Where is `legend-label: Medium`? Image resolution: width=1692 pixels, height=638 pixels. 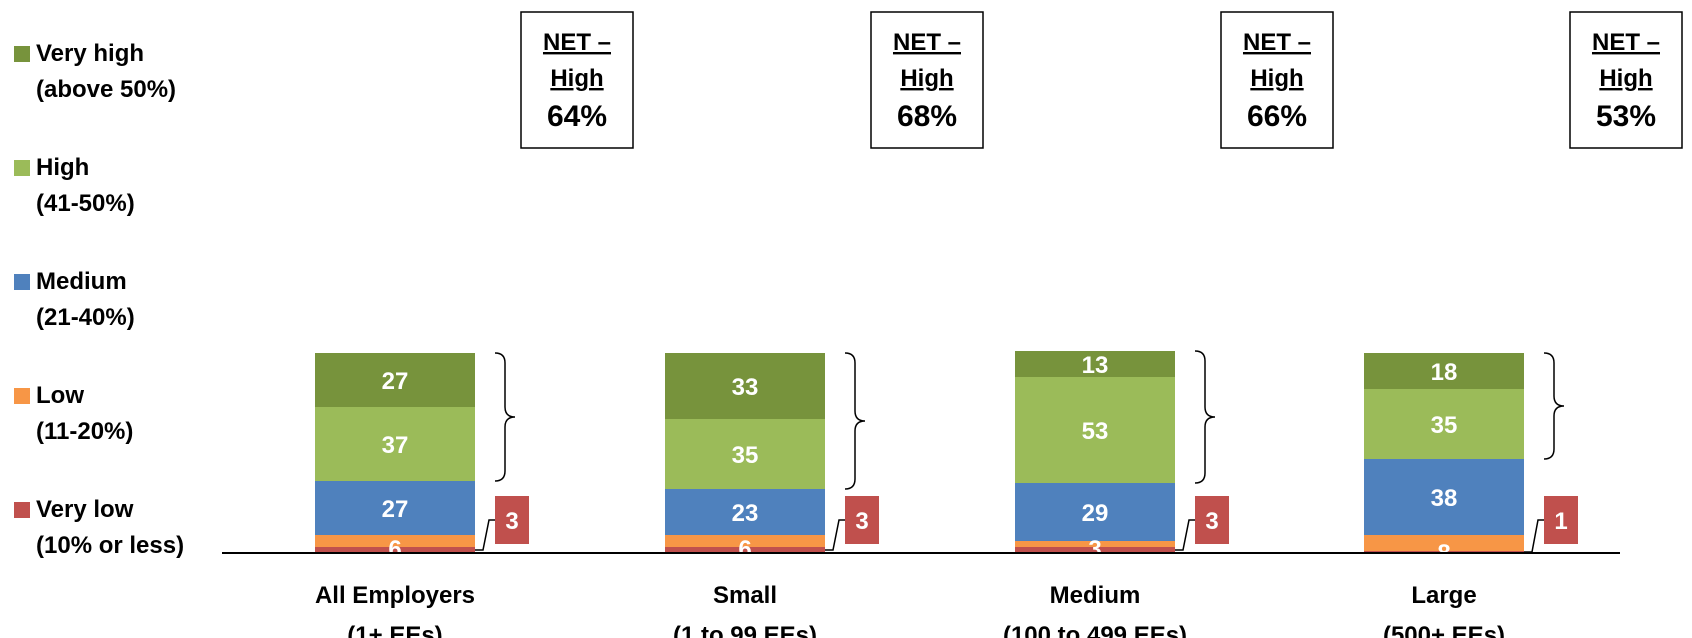
legend-label: Medium is located at coordinates (81, 281).